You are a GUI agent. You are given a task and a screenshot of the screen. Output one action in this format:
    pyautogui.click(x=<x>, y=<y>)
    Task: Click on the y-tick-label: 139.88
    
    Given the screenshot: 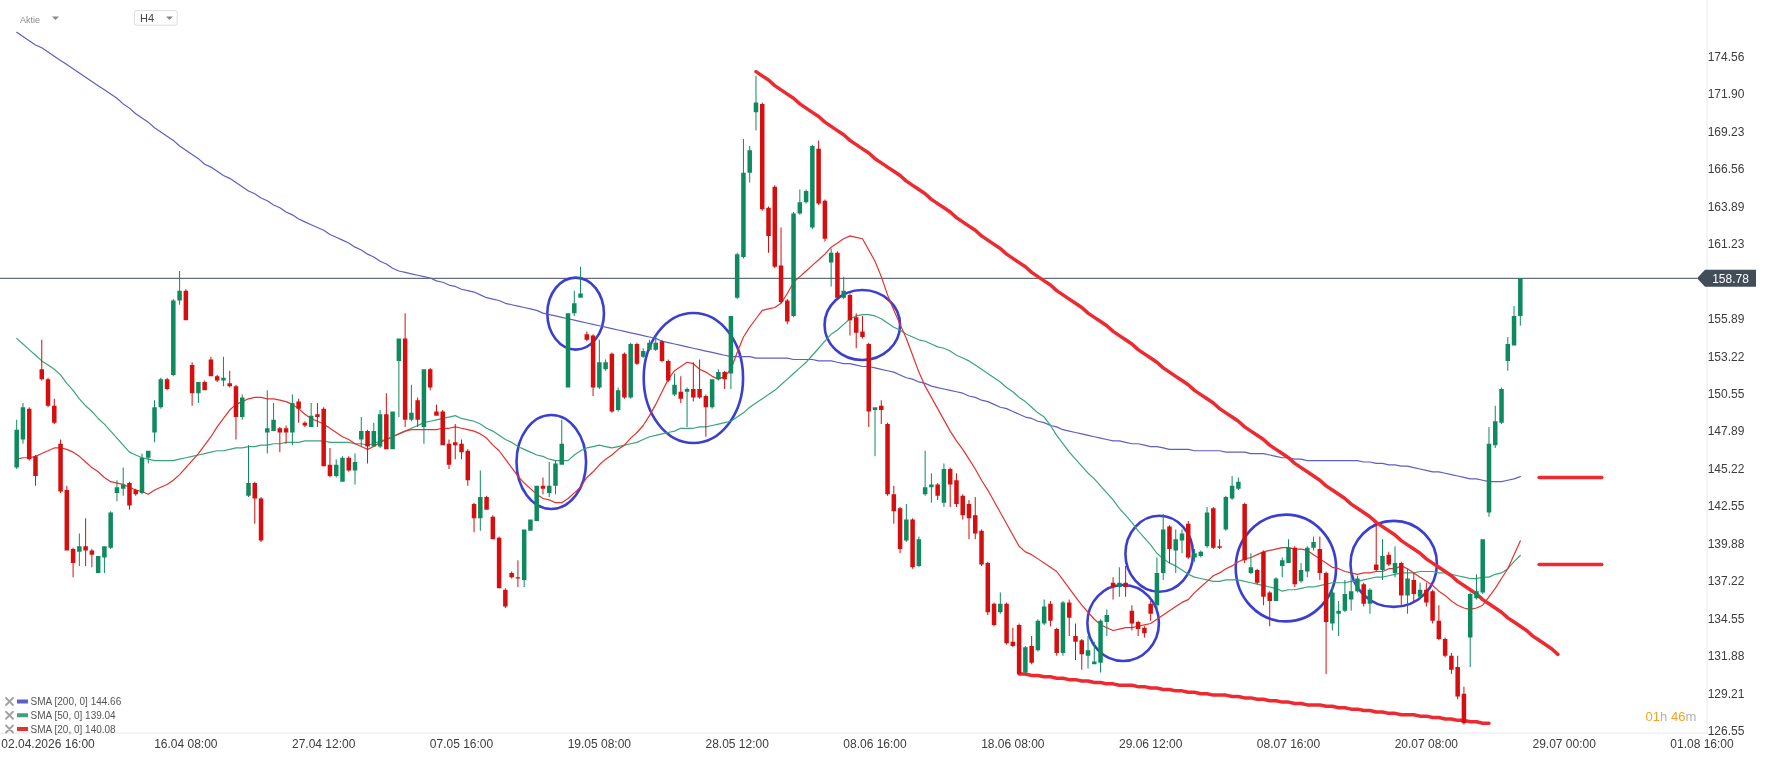 What is the action you would take?
    pyautogui.click(x=1726, y=543)
    